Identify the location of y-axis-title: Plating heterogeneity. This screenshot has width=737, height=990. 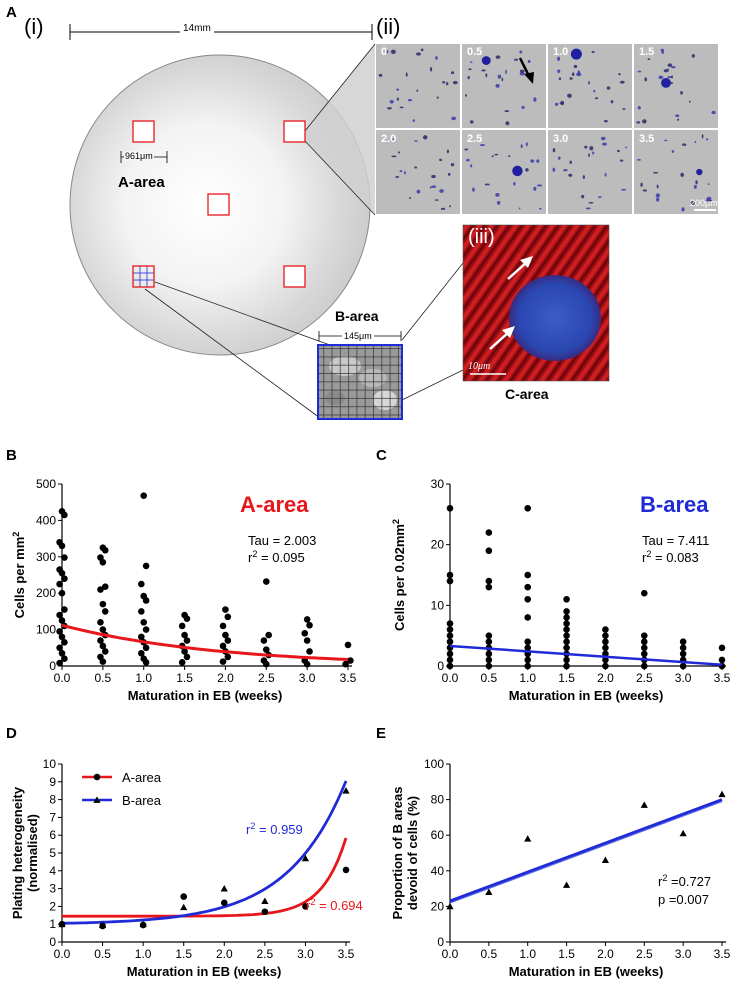
(17, 852).